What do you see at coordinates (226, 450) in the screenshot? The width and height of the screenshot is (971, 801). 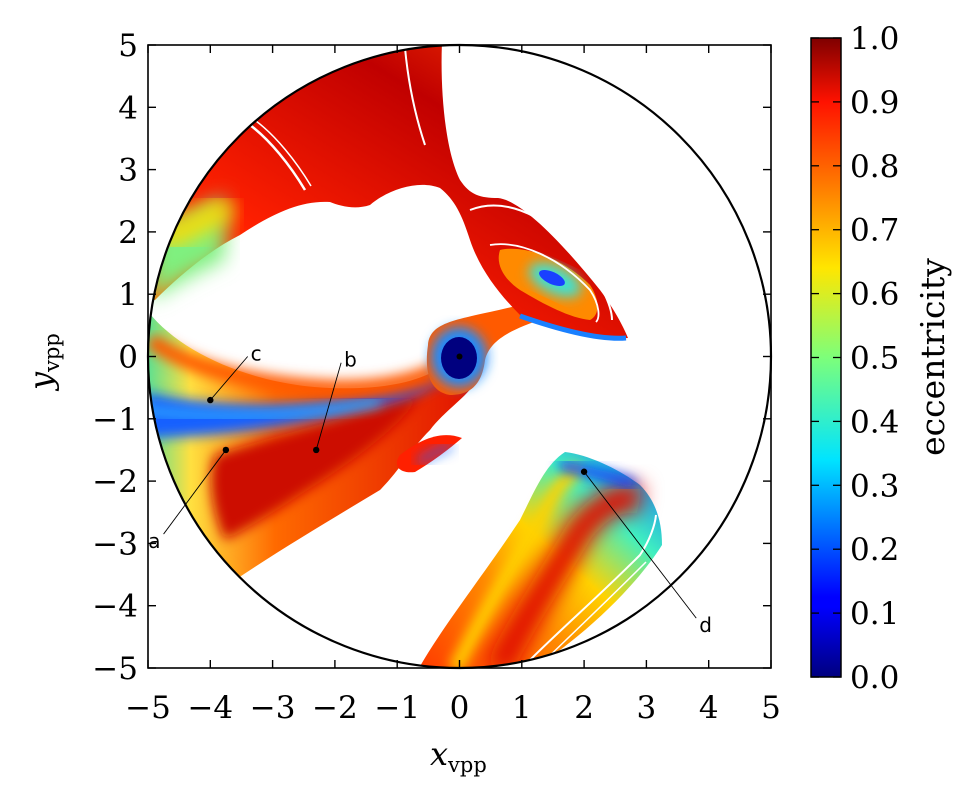 I see `annotation-point-a` at bounding box center [226, 450].